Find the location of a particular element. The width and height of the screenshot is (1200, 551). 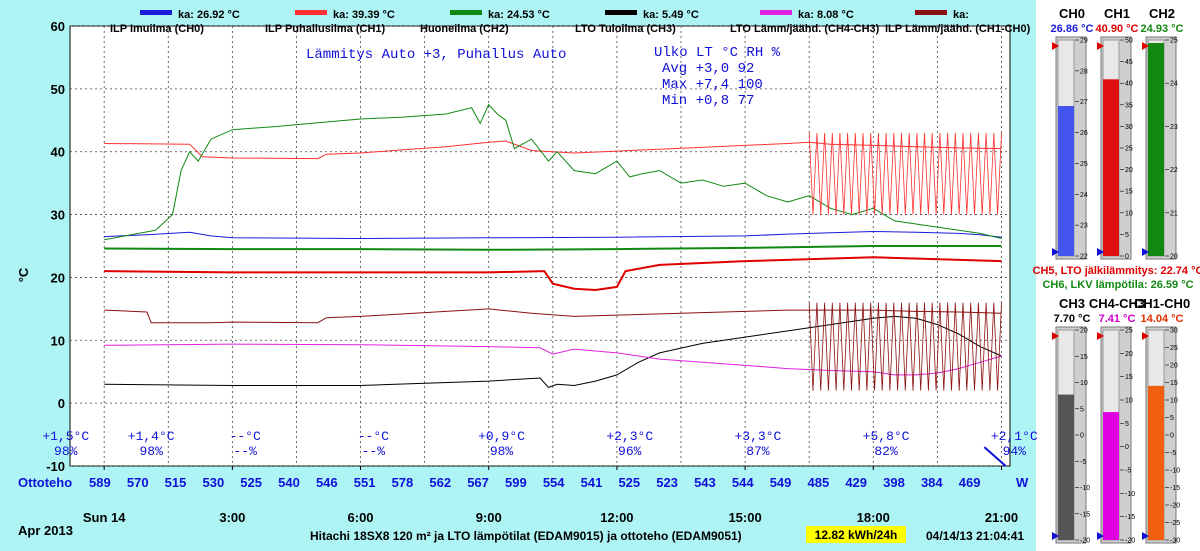

x-tick-label: 3:00 is located at coordinates (232, 517).